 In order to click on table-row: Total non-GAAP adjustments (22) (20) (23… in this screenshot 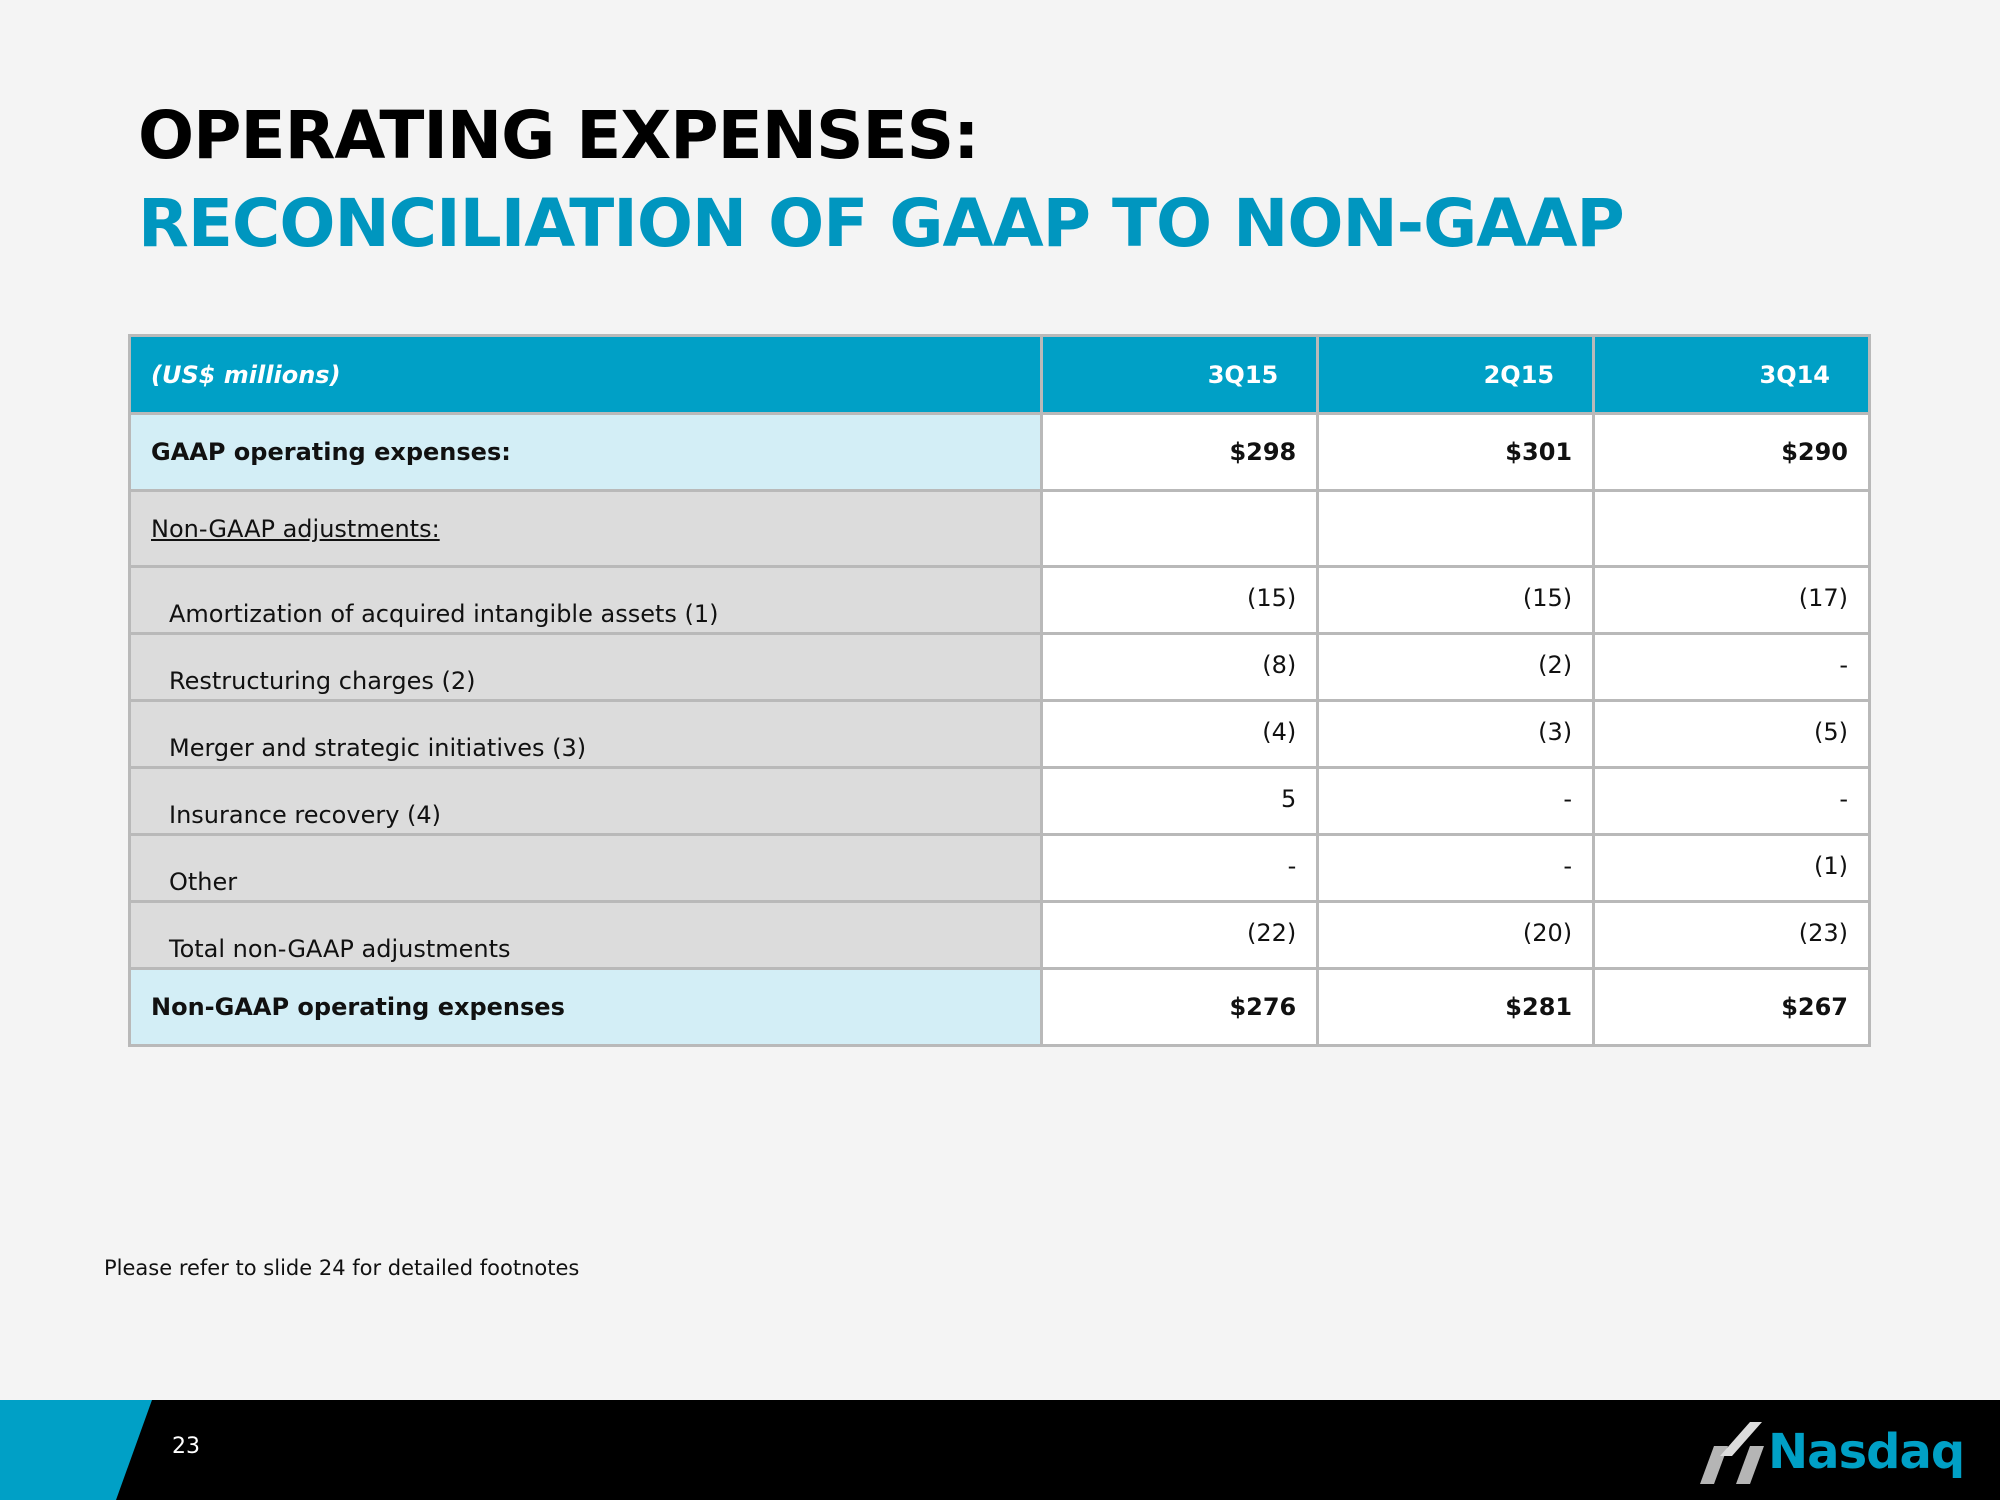, I will do `click(999, 935)`.